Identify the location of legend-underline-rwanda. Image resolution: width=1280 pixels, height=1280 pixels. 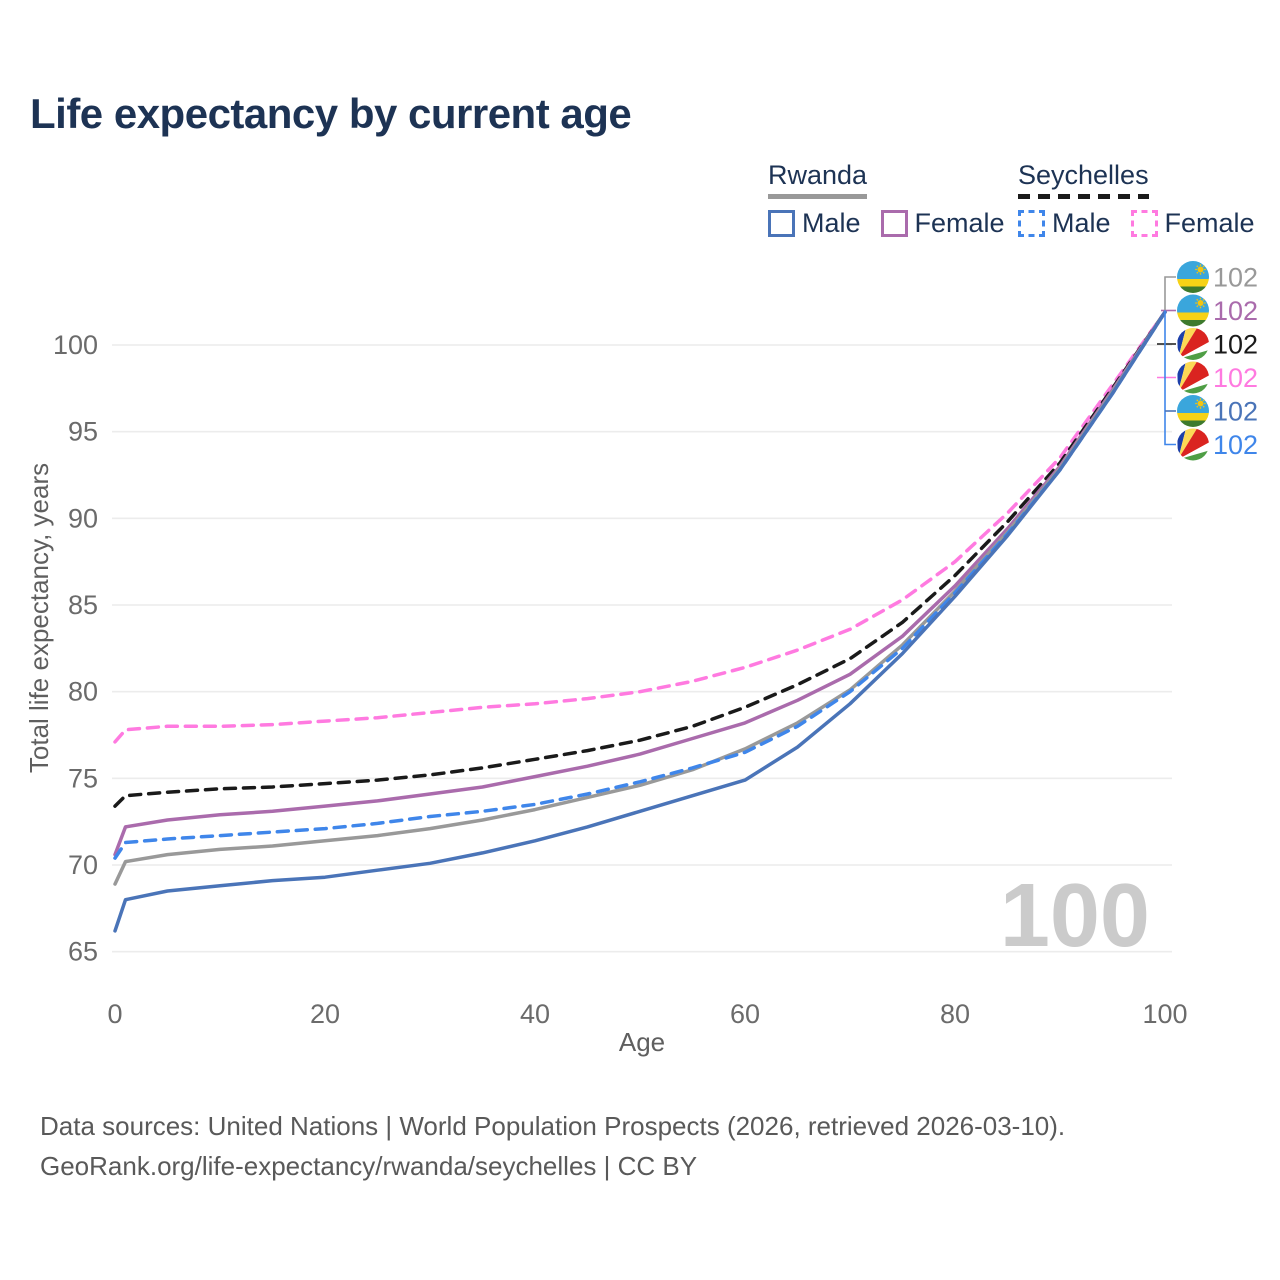
(818, 196).